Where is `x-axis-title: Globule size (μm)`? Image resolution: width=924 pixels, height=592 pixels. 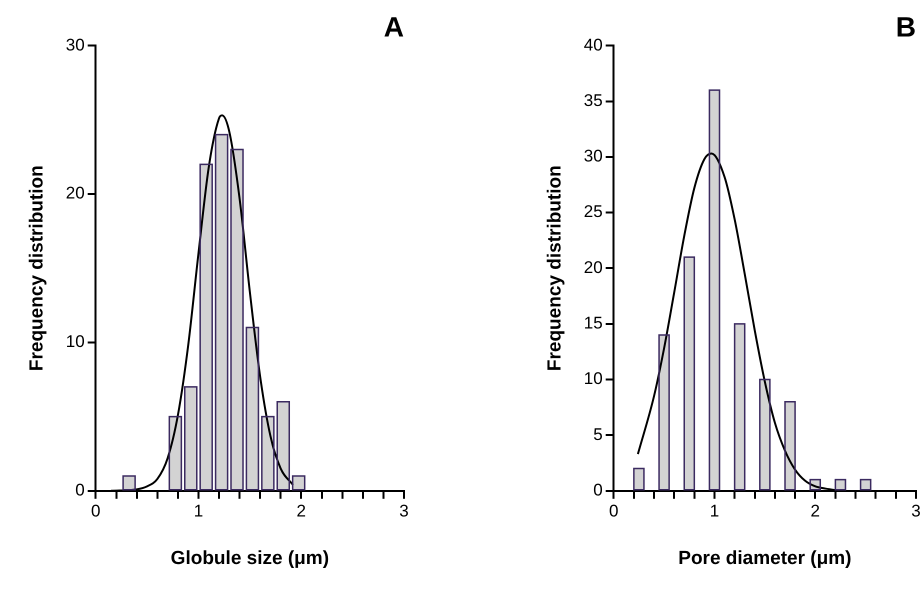
x-axis-title: Globule size (μm) is located at coordinates (250, 558).